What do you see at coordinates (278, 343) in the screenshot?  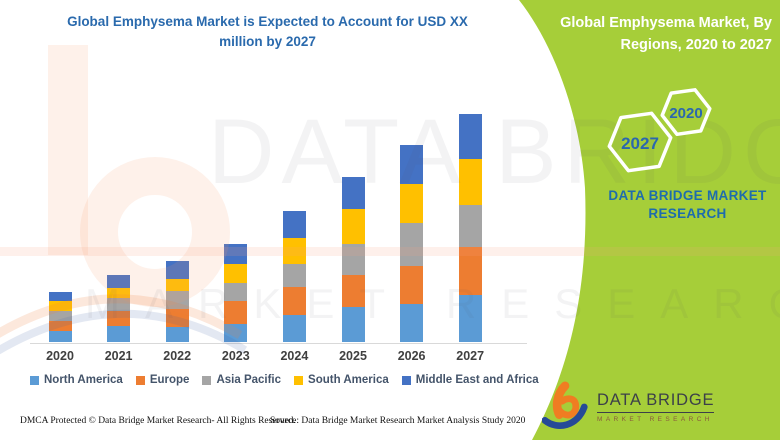 I see `x-axis-line` at bounding box center [278, 343].